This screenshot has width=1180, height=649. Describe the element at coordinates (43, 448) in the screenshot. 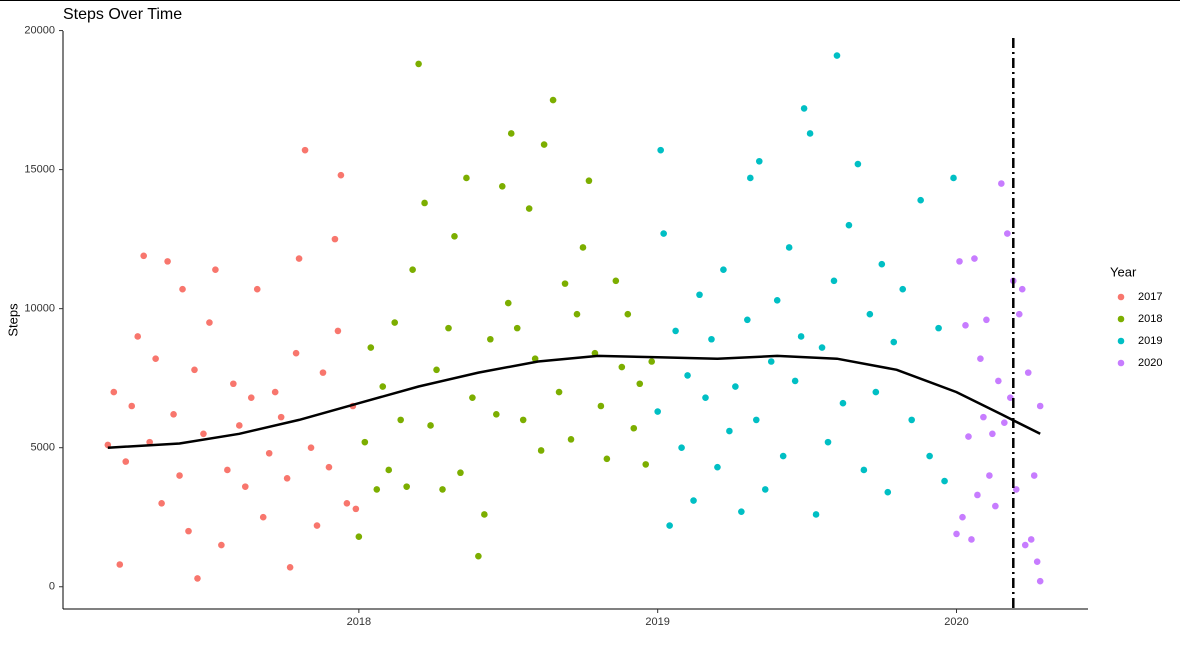

I see `y-tick-label: 5000` at that location.